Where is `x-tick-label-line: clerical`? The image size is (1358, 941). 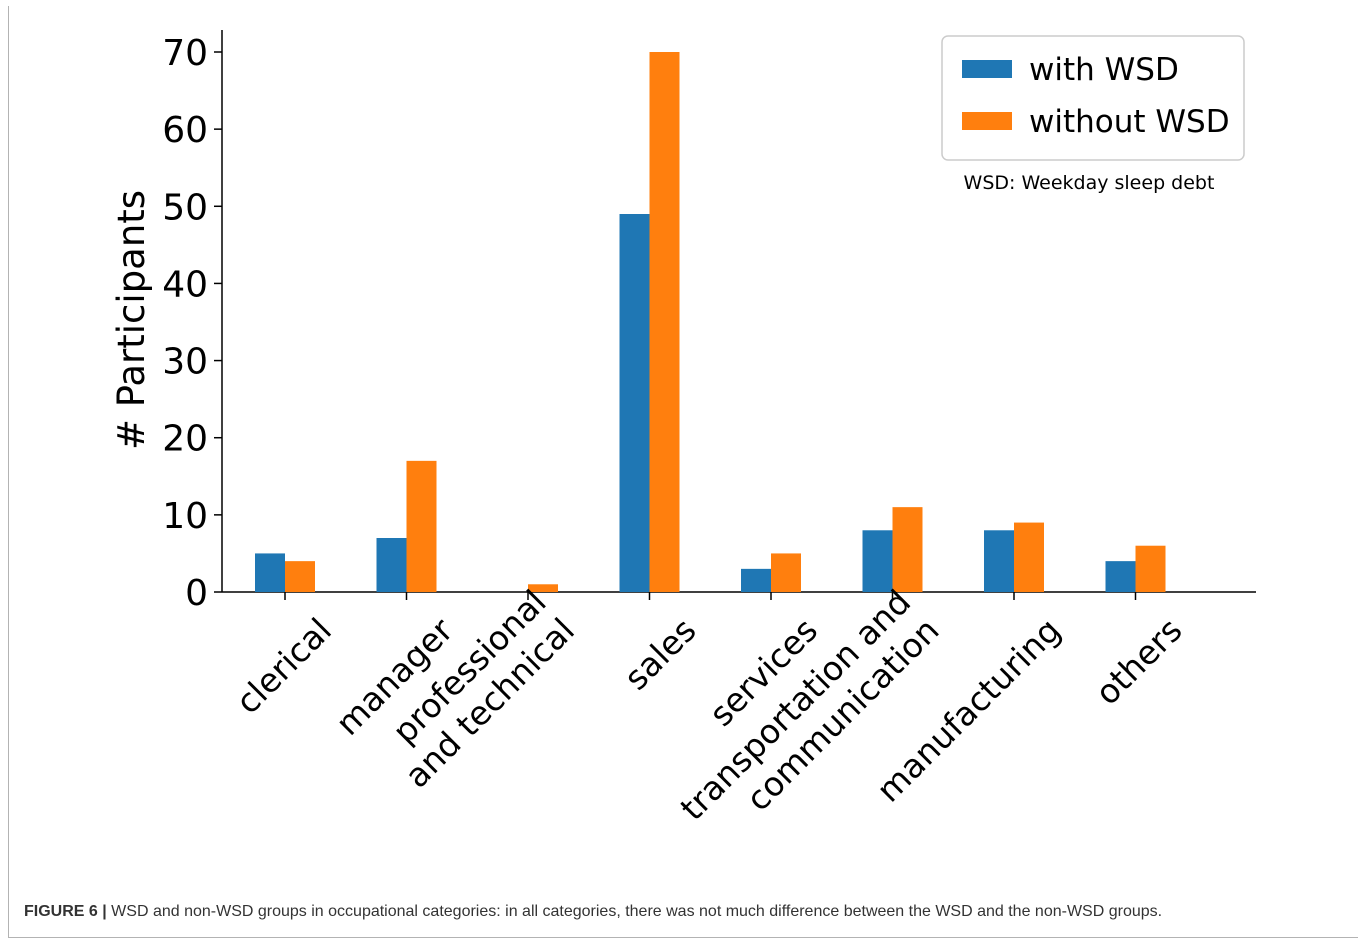
x-tick-label-line: clerical is located at coordinates (283, 665).